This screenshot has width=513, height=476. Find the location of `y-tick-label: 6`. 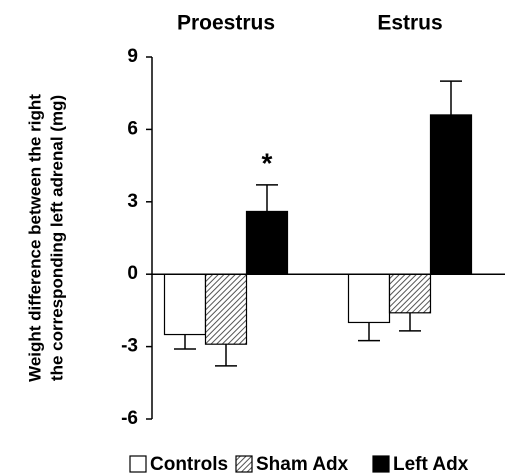

y-tick-label: 6 is located at coordinates (132, 128).